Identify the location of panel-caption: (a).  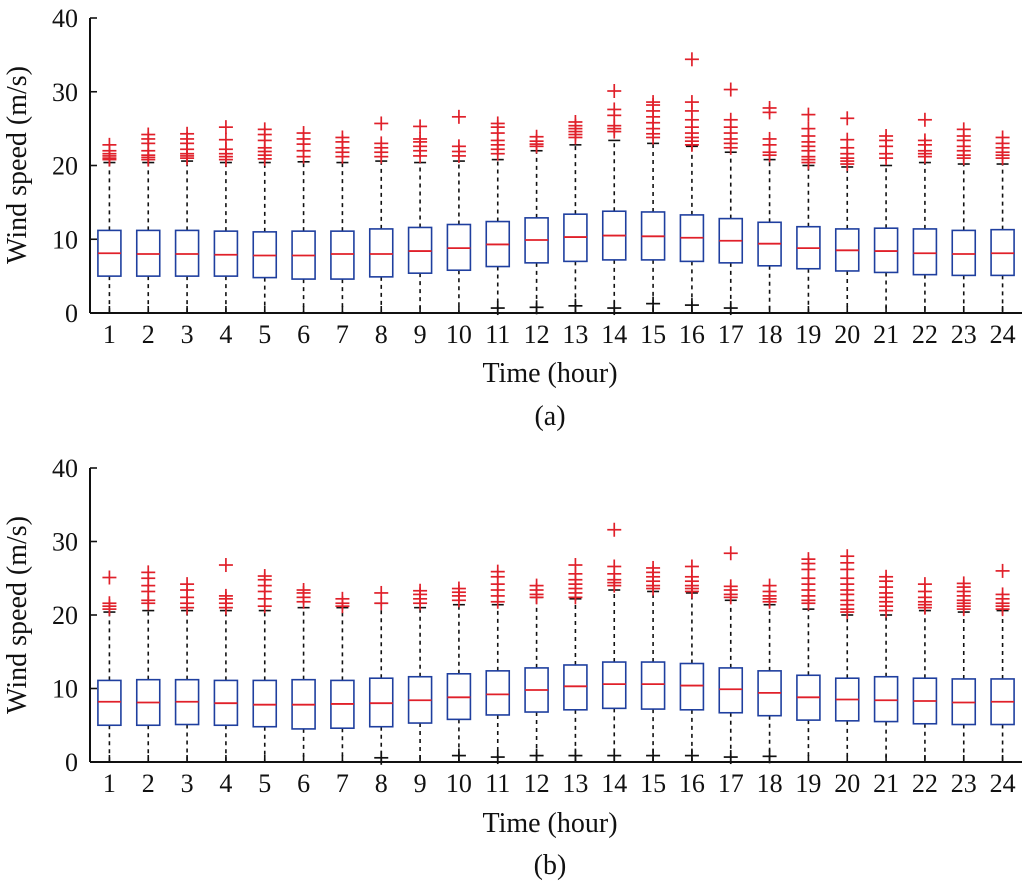
(549, 416).